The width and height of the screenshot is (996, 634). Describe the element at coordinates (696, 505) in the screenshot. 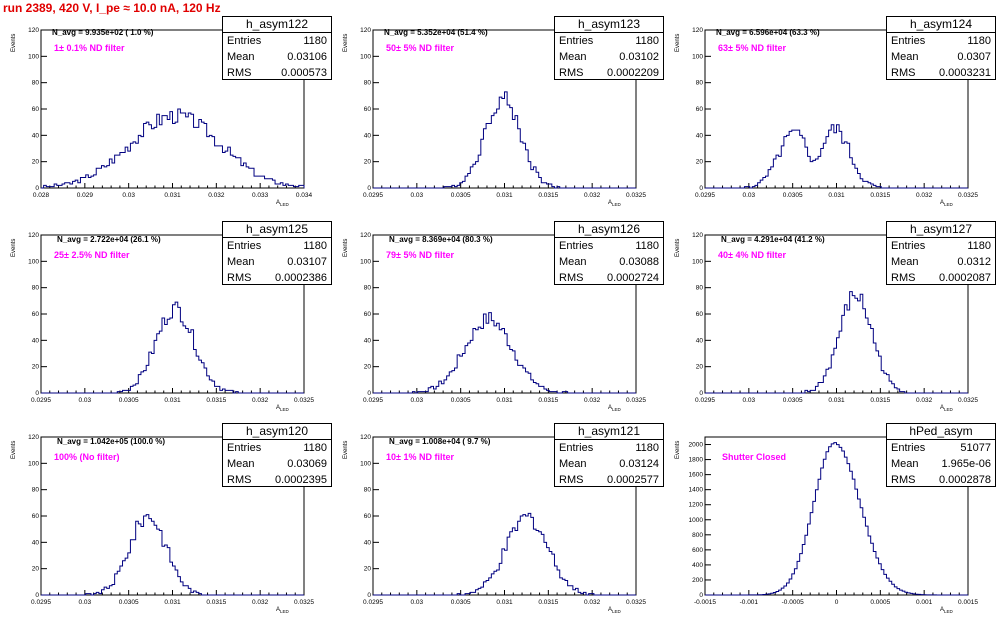

I see `y-tick-label: 1200` at that location.